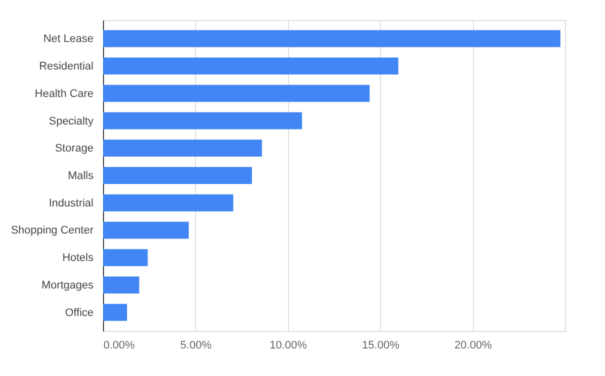 The width and height of the screenshot is (605, 376). I want to click on x-tick-label: 5.00%, so click(196, 346).